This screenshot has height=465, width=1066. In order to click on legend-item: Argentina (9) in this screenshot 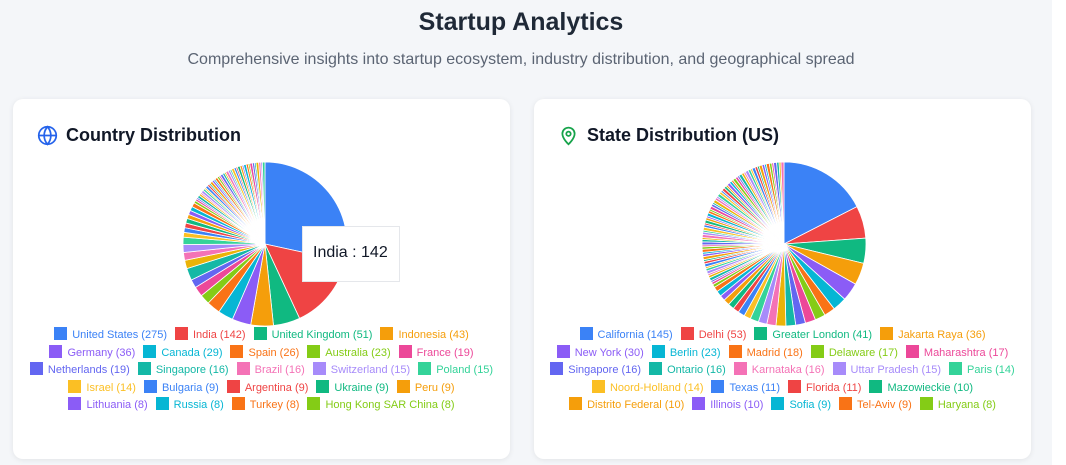, I will do `click(267, 388)`.